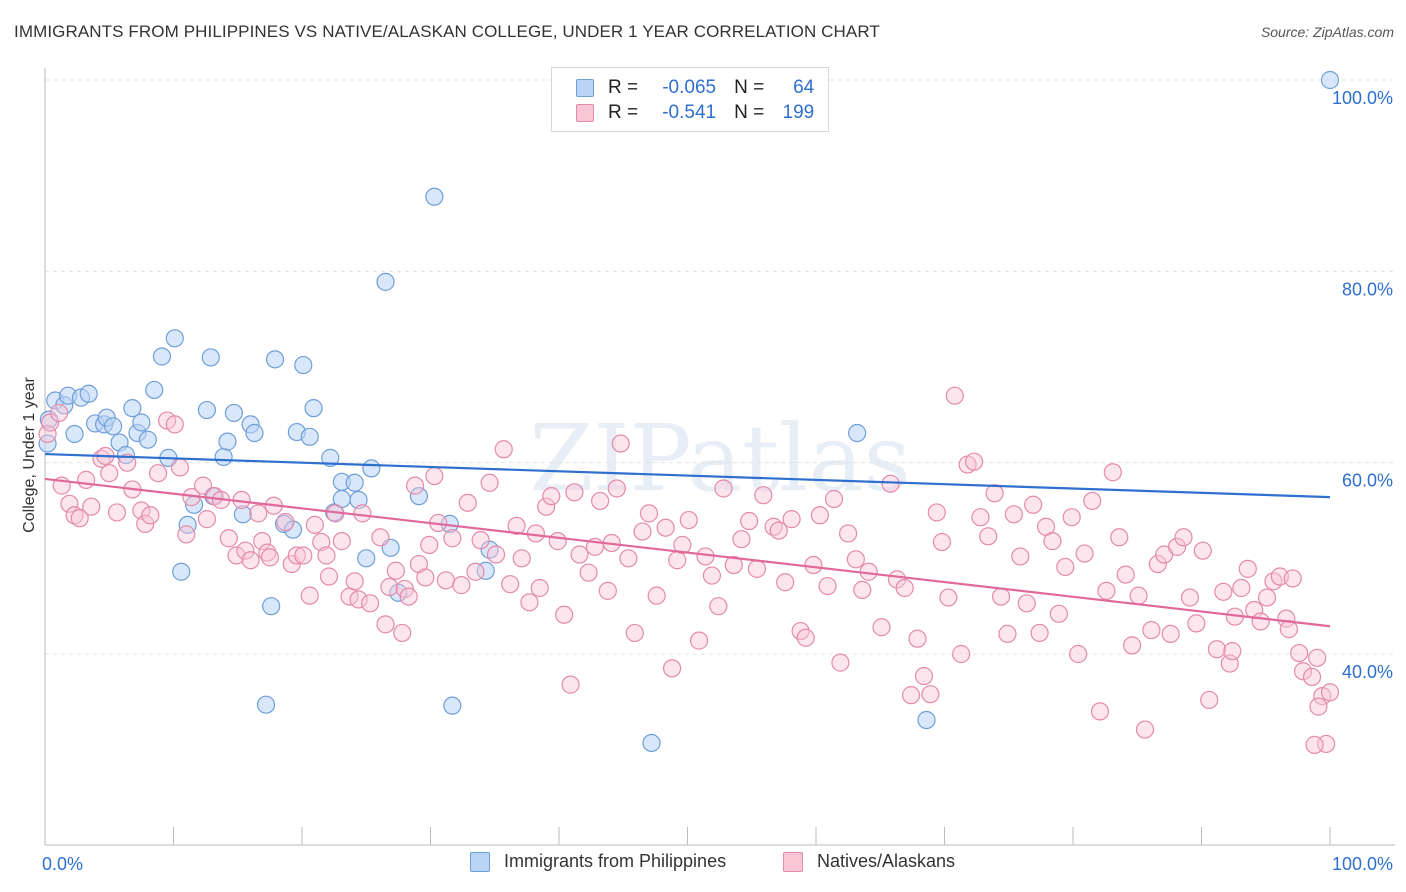 The image size is (1406, 892). I want to click on y-tick-label: 100.0%, so click(1362, 98).